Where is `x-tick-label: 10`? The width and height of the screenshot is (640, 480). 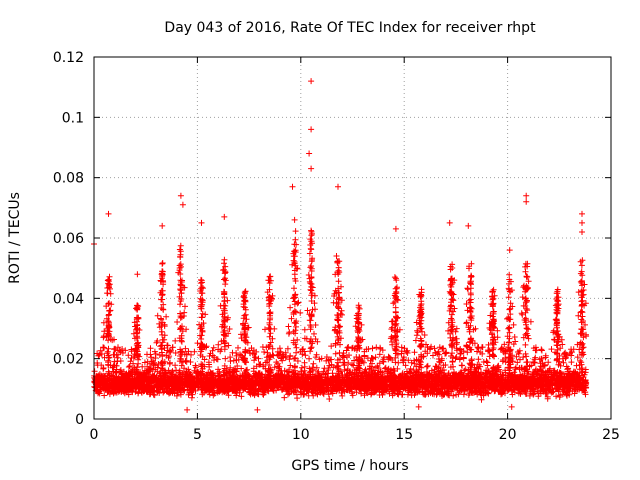 x-tick-label: 10 is located at coordinates (301, 435).